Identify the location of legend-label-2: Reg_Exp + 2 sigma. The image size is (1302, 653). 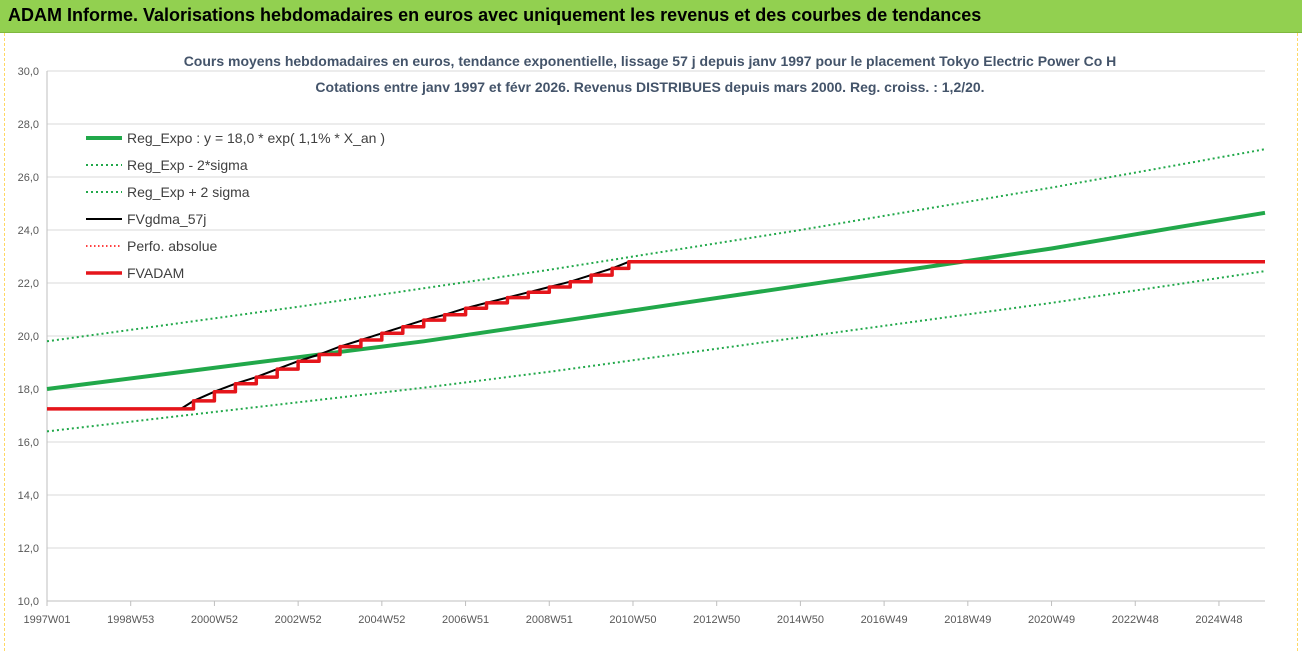
(188, 192).